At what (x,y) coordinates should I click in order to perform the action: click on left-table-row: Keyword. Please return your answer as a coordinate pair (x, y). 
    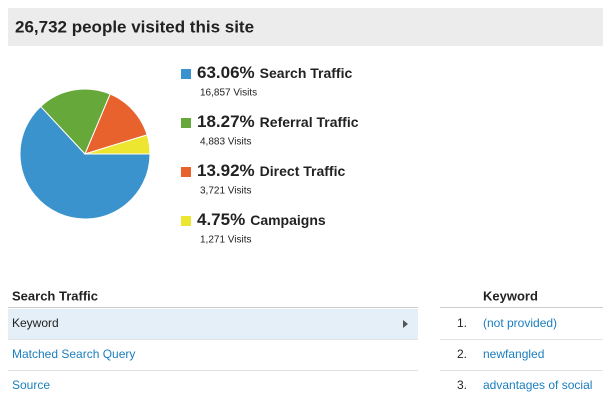
    Looking at the image, I should click on (35, 323).